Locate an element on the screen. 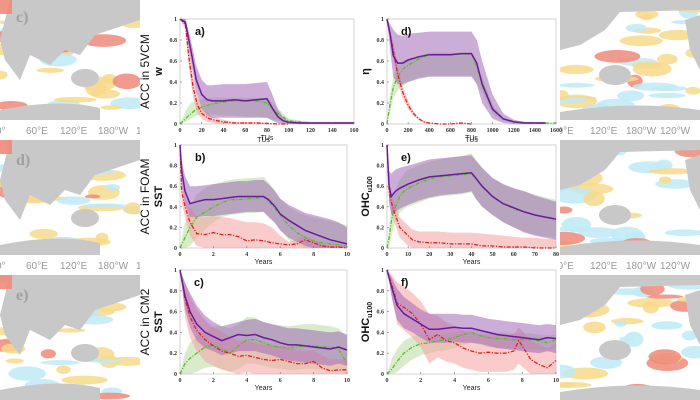 The height and width of the screenshot is (400, 700). band-purple is located at coordinates (471, 192).